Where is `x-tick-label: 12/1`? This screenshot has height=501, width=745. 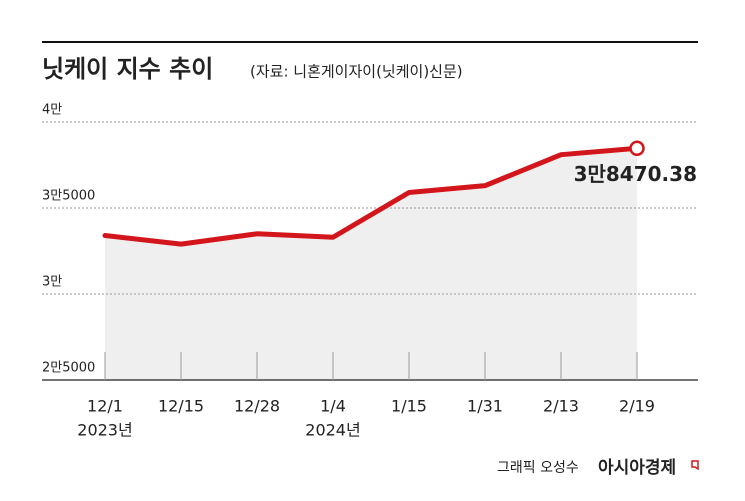 x-tick-label: 12/1 is located at coordinates (105, 406).